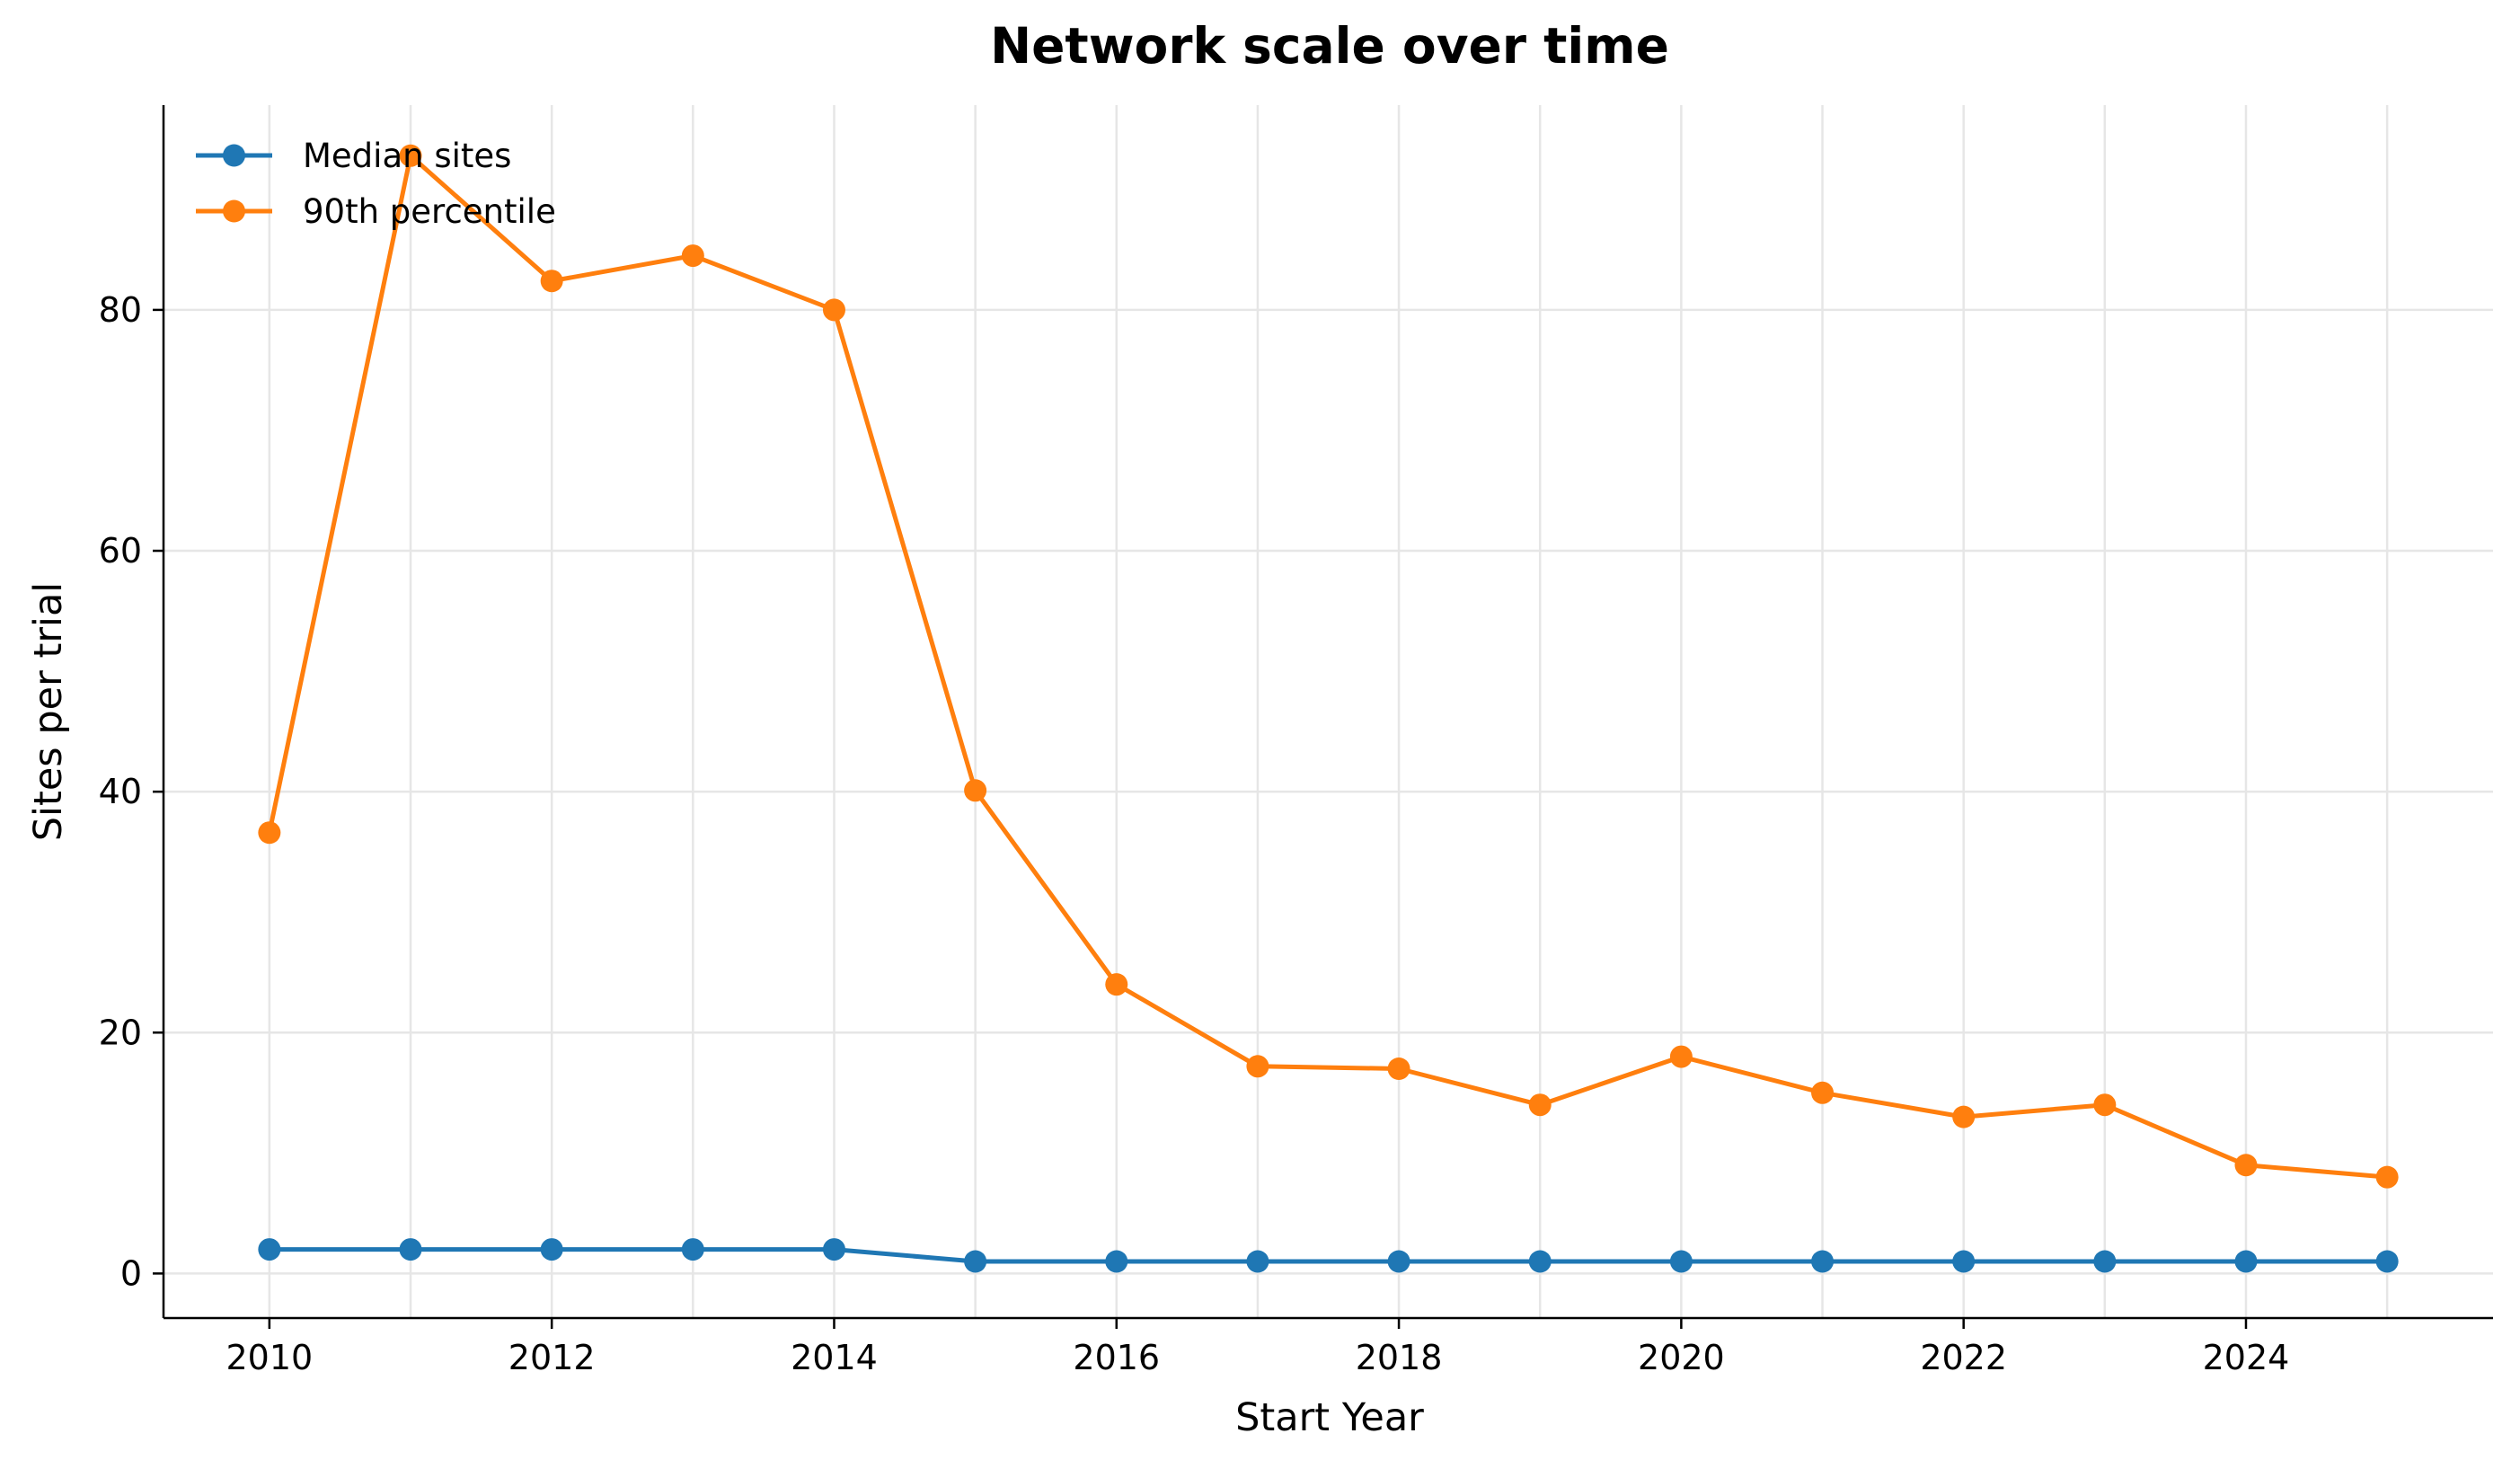 The height and width of the screenshot is (1469, 2520). Describe the element at coordinates (121, 310) in the screenshot. I see `y-tick-label: 80` at that location.